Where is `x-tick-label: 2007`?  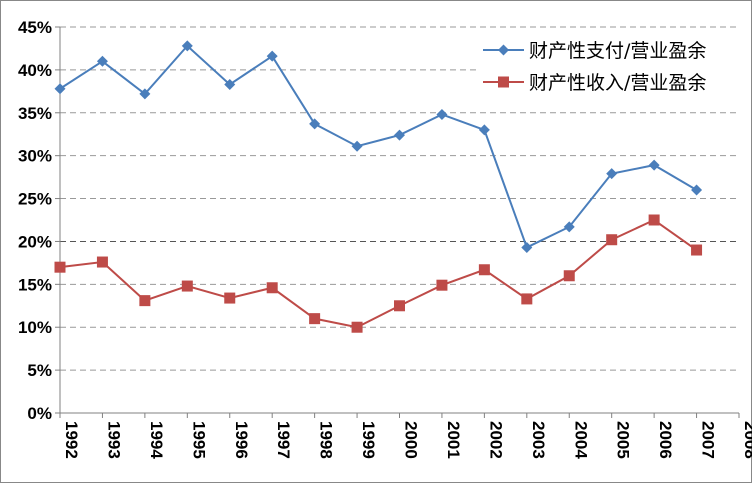
x-tick-label: 2007 is located at coordinates (708, 440).